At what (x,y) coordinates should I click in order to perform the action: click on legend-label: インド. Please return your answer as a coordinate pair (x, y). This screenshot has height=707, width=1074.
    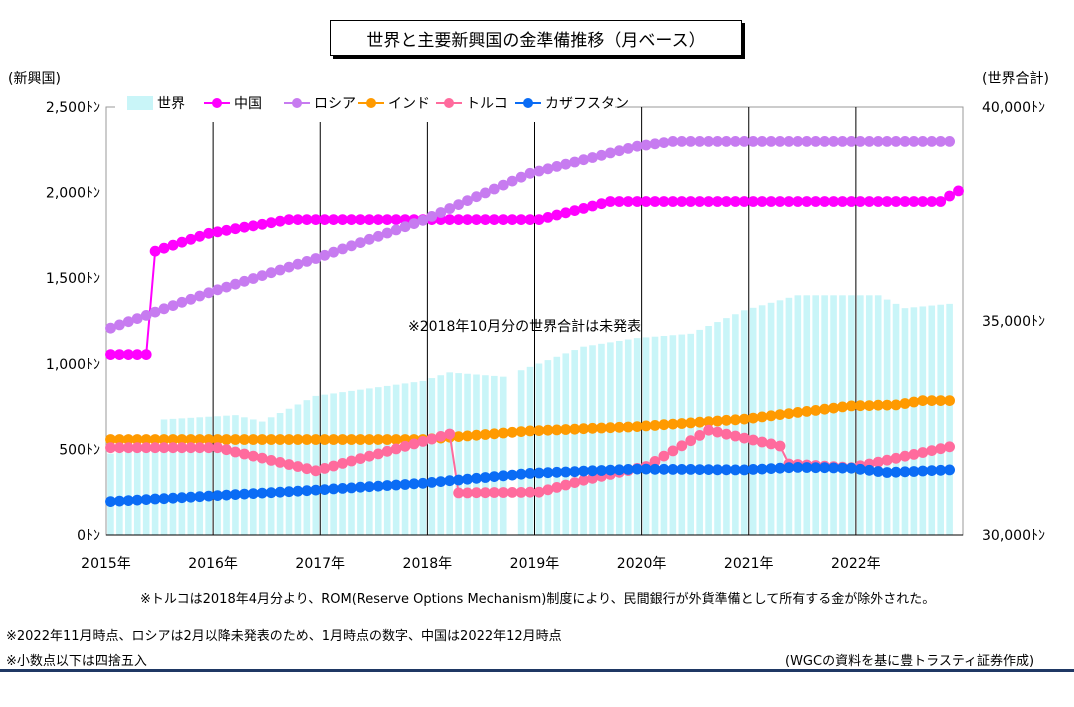
    Looking at the image, I should click on (409, 104).